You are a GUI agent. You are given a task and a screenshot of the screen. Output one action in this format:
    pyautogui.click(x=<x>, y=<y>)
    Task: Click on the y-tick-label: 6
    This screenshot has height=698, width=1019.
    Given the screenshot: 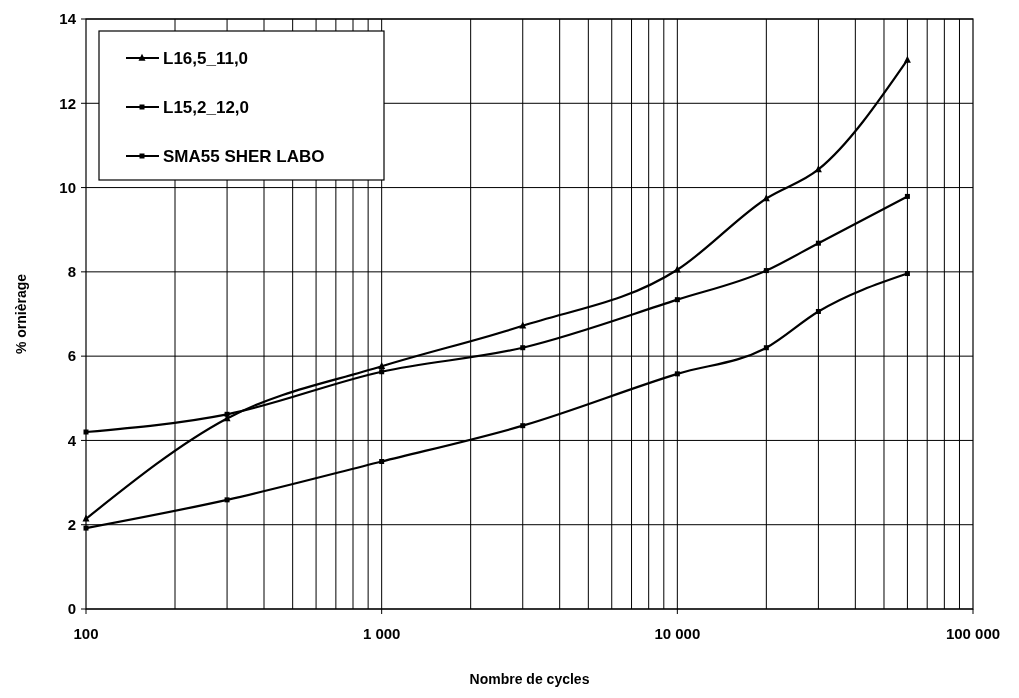 What is the action you would take?
    pyautogui.click(x=71, y=356)
    